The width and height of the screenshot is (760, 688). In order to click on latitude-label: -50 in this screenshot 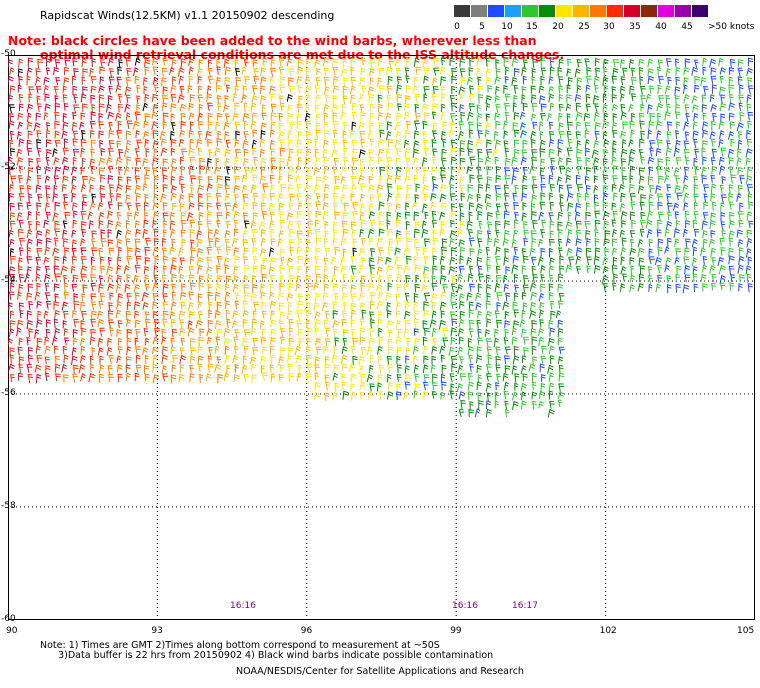, I will do `click(8, 54)`.